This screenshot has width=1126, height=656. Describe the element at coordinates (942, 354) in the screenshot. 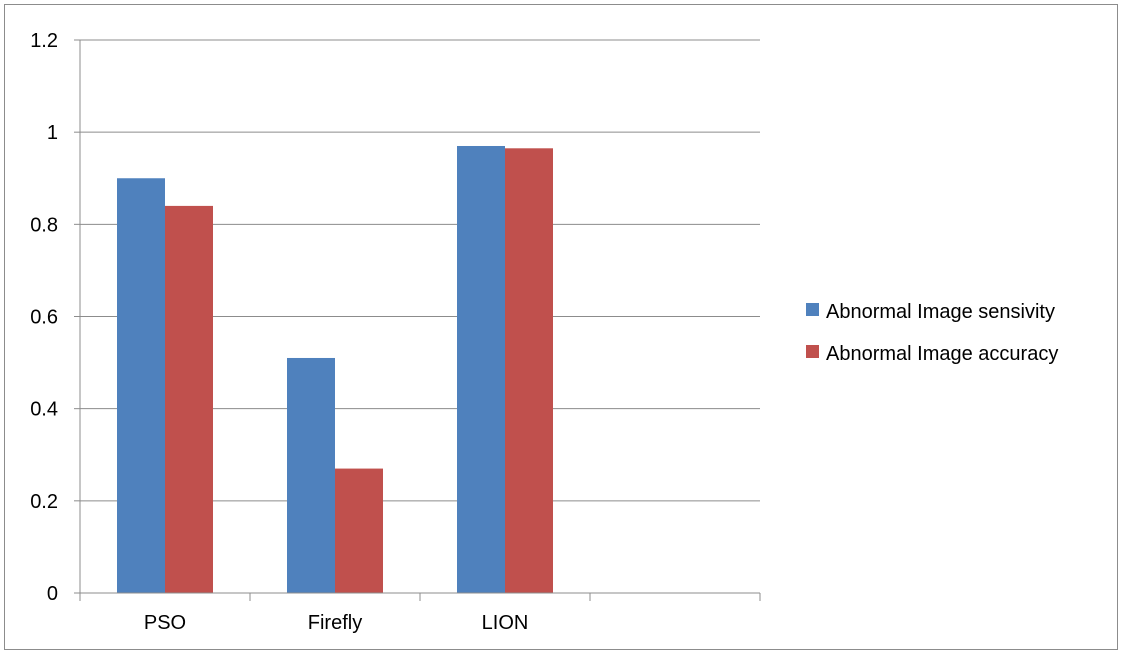

I see `legend-label: Abnormal Image accuracy` at that location.